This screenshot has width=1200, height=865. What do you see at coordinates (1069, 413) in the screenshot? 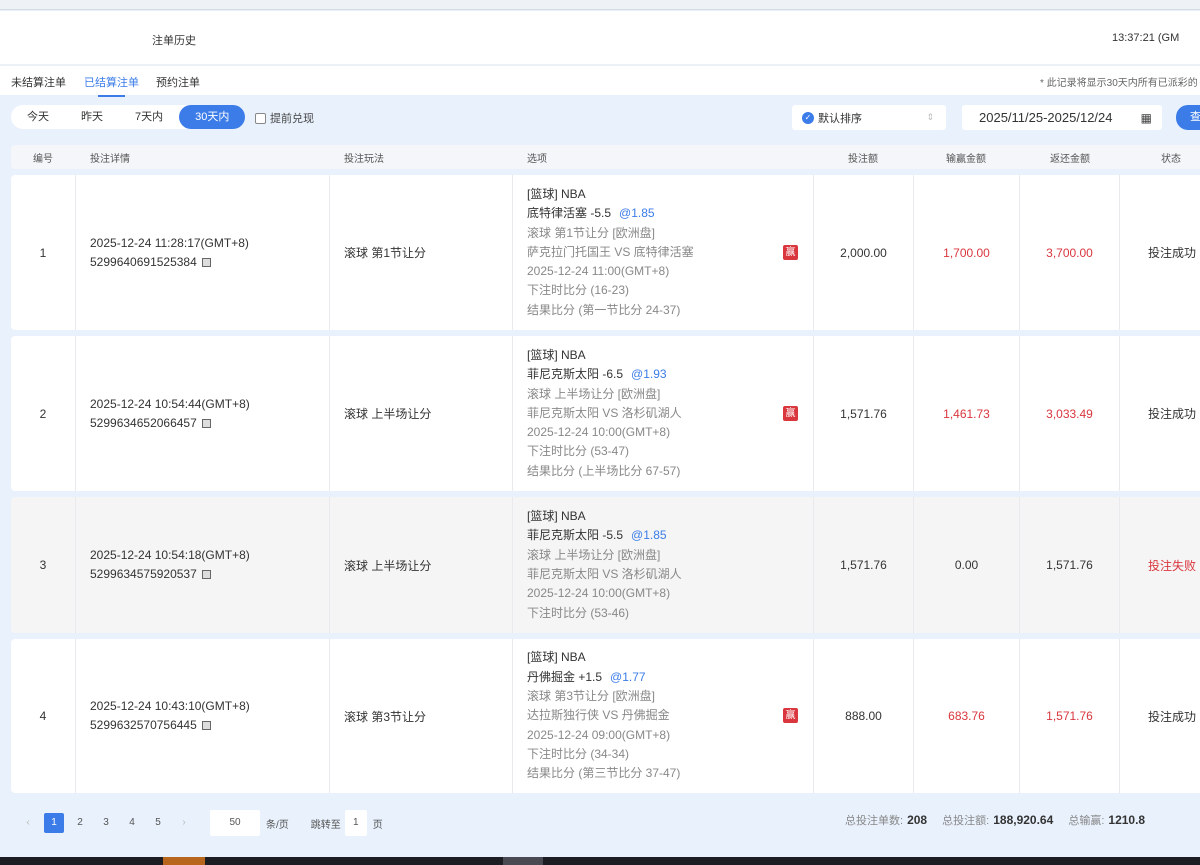
I see `return-amount: 3,033.49` at bounding box center [1069, 413].